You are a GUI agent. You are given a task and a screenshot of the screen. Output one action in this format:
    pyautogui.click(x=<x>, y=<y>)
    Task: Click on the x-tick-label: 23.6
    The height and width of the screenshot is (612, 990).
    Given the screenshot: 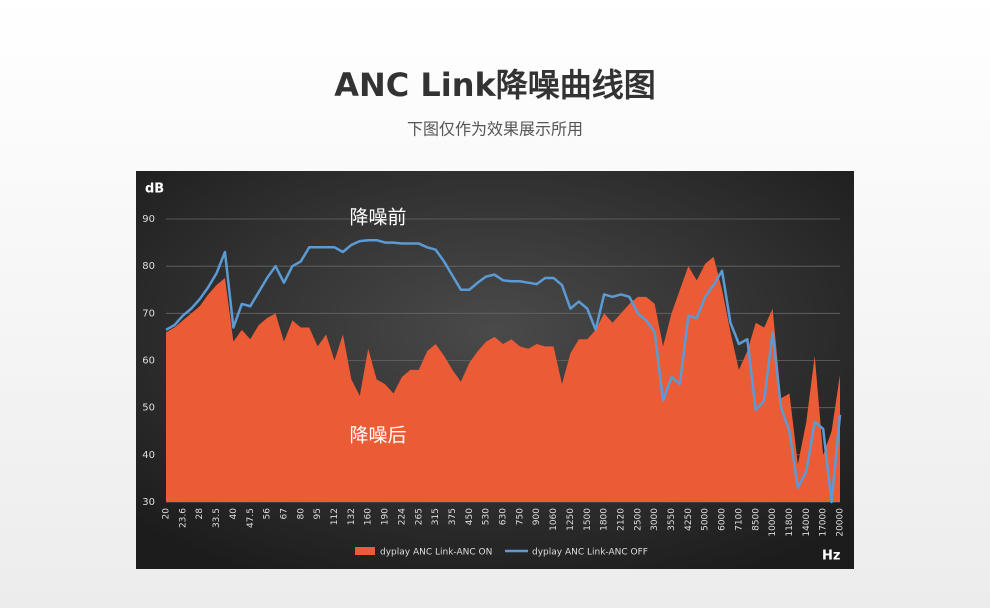 What is the action you would take?
    pyautogui.click(x=183, y=518)
    